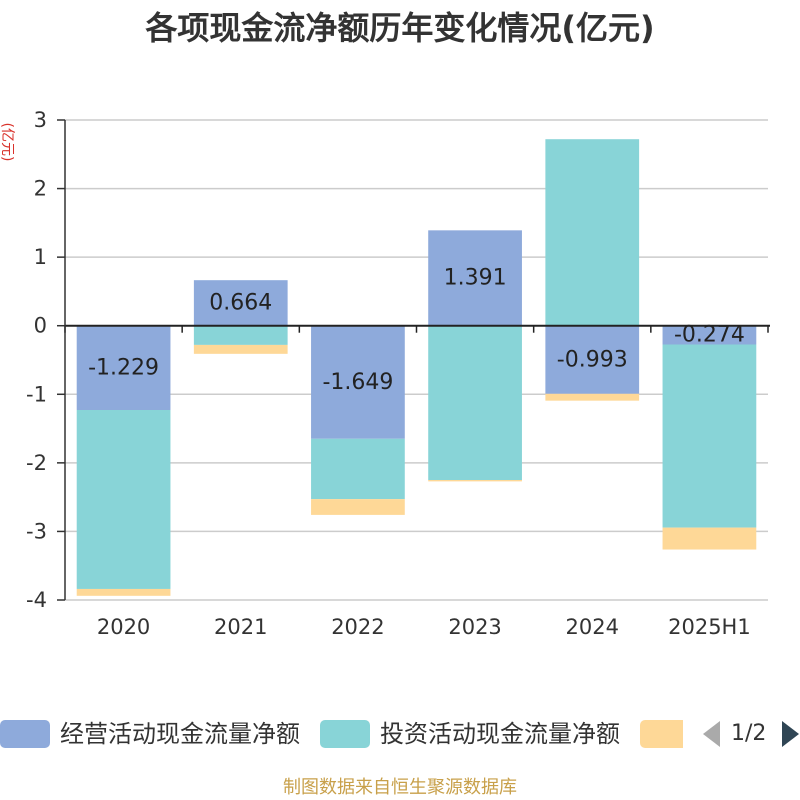  What do you see at coordinates (36, 394) in the screenshot?
I see `y-tick-label: -1` at bounding box center [36, 394].